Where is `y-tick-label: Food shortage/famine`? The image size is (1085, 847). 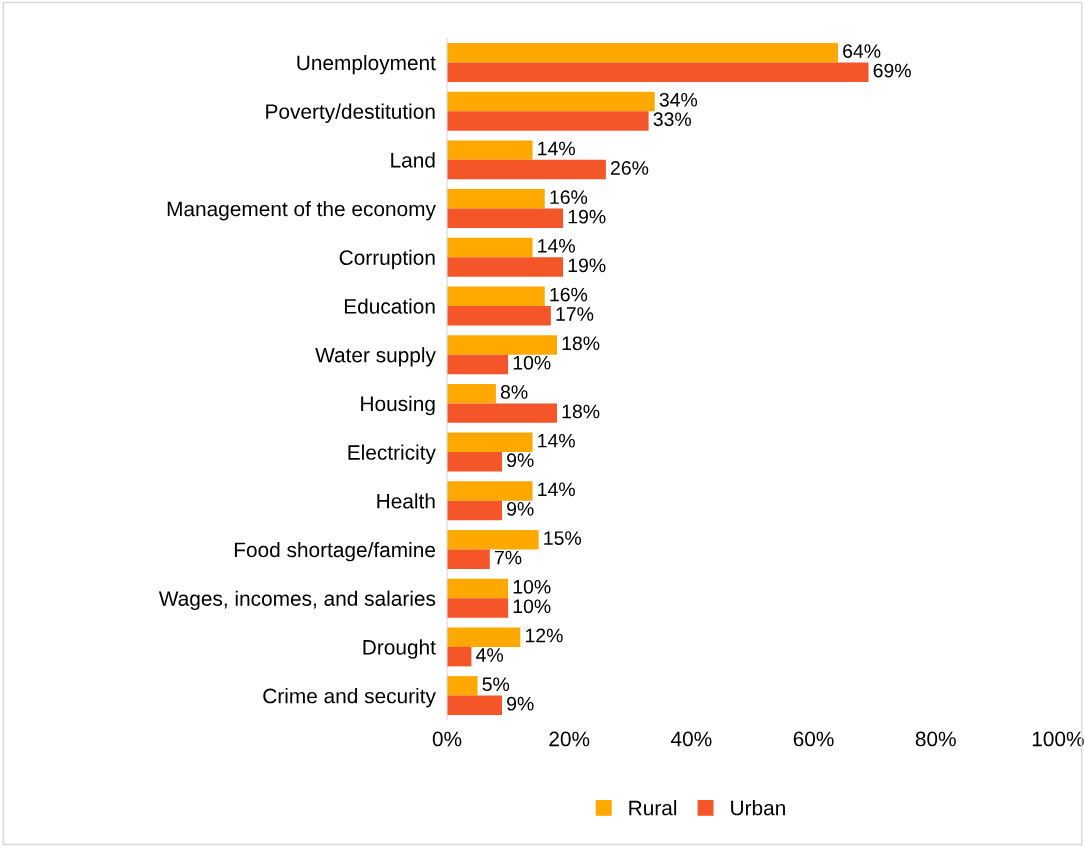
y-tick-label: Food shortage/famine is located at coordinates (334, 551).